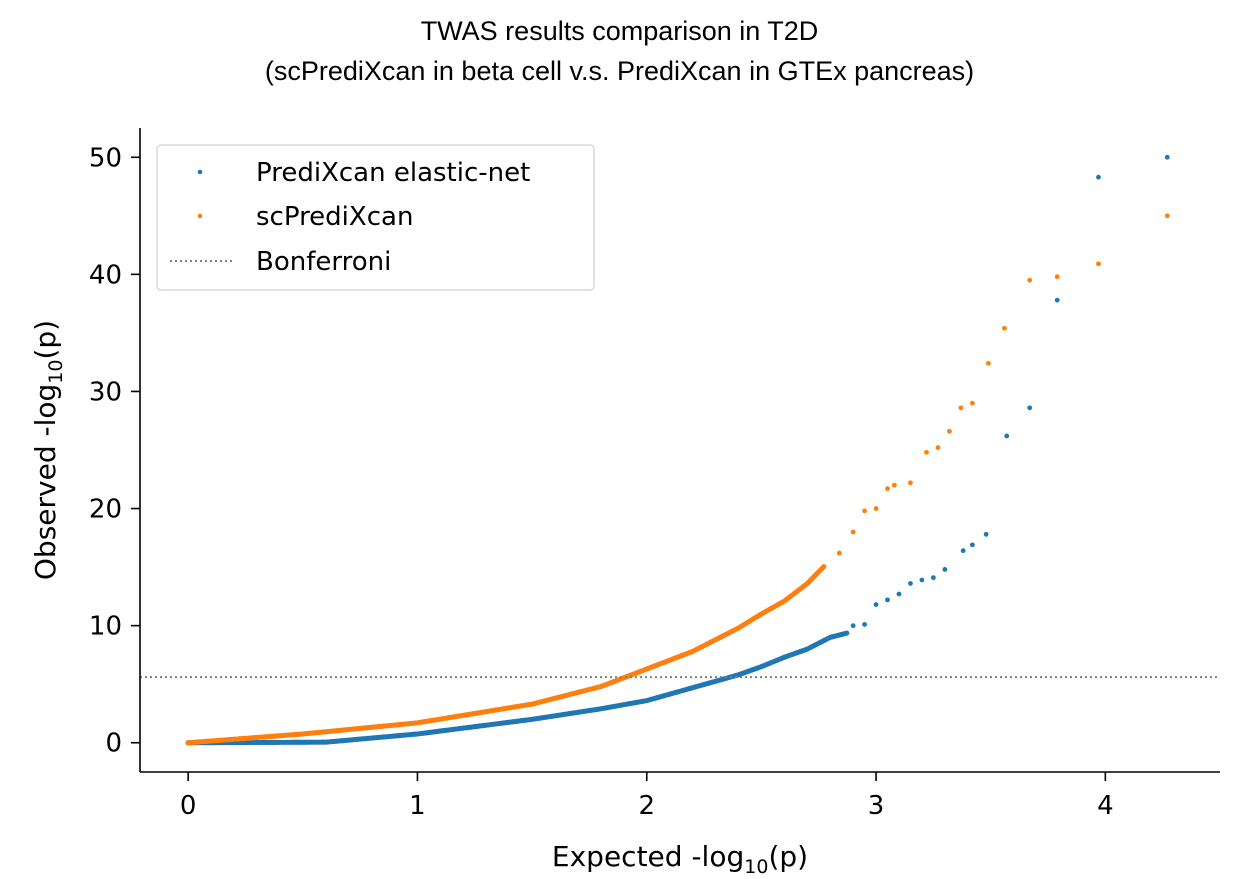  Describe the element at coordinates (680, 859) in the screenshot. I see `x-axis-label: Expected -log10(p)` at that location.